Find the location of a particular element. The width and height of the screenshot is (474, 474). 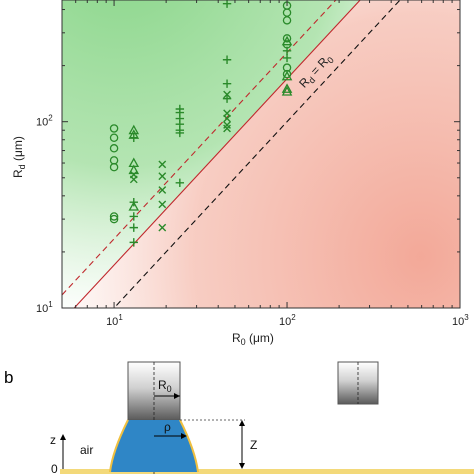

y-axis-label: Rd (μm) is located at coordinates (19, 157).